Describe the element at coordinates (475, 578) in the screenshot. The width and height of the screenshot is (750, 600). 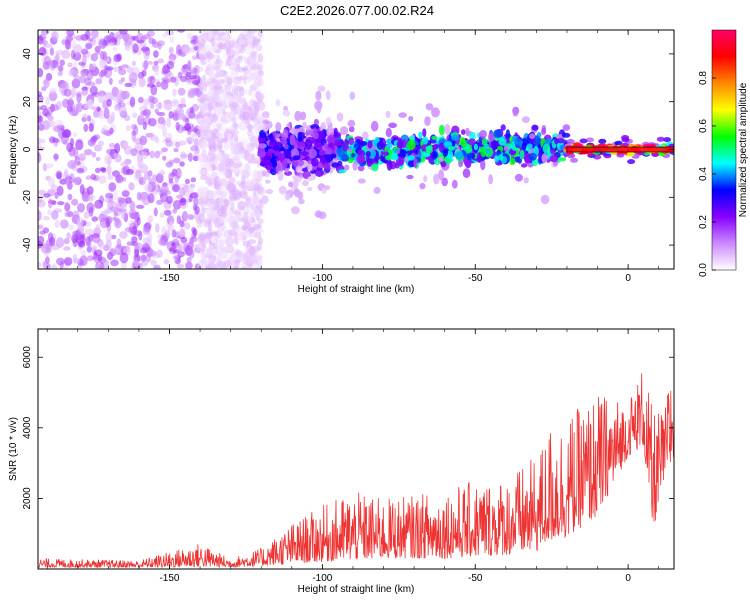
I see `x-tick-label: -50` at that location.